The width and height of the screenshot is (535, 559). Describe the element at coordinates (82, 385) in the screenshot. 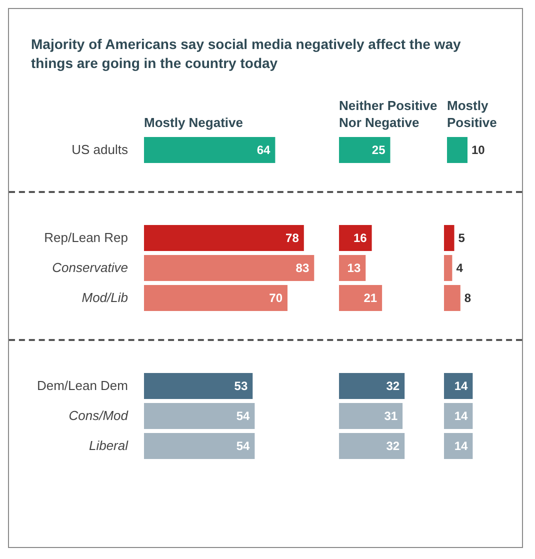

I see `y-tick-label: Dem/Lean Dem` at that location.